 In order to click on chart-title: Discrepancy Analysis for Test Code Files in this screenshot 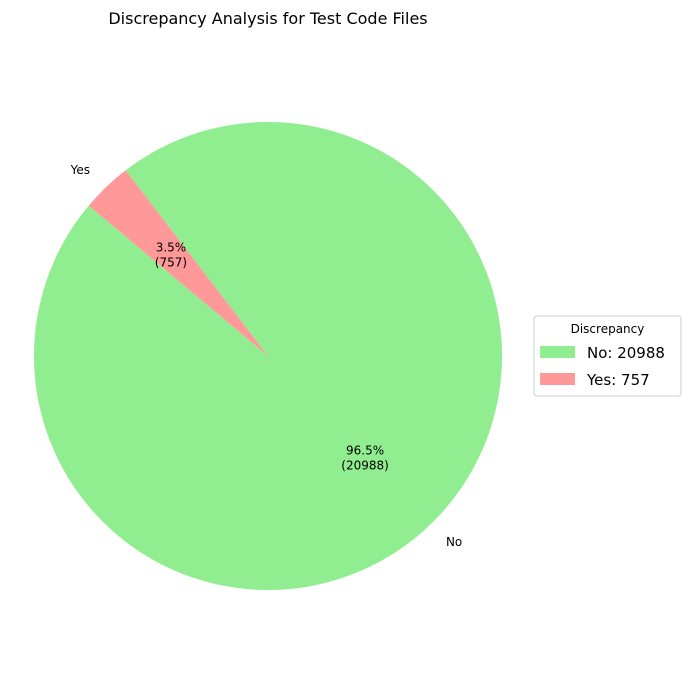, I will do `click(267, 18)`.